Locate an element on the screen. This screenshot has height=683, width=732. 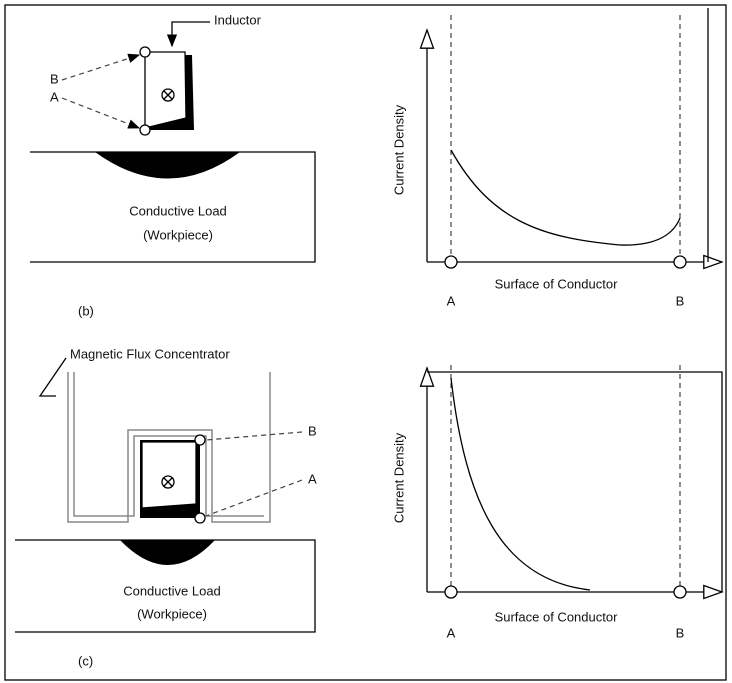
inductor-box is located at coordinates (169, 475).